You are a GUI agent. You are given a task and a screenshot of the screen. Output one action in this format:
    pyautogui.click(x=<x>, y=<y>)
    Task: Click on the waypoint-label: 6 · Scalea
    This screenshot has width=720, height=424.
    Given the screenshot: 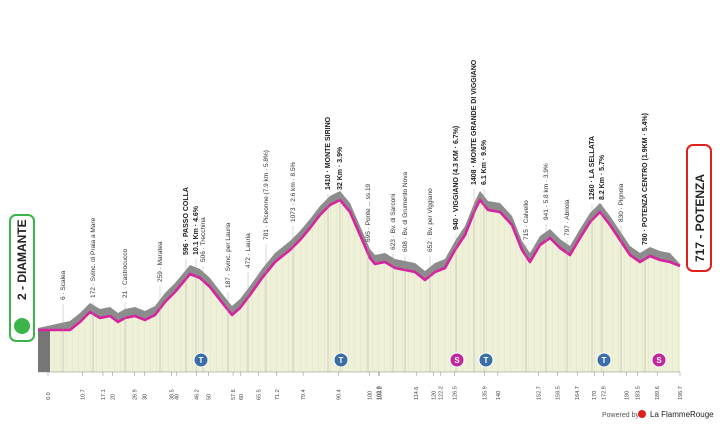 What is the action you would take?
    pyautogui.click(x=63, y=285)
    